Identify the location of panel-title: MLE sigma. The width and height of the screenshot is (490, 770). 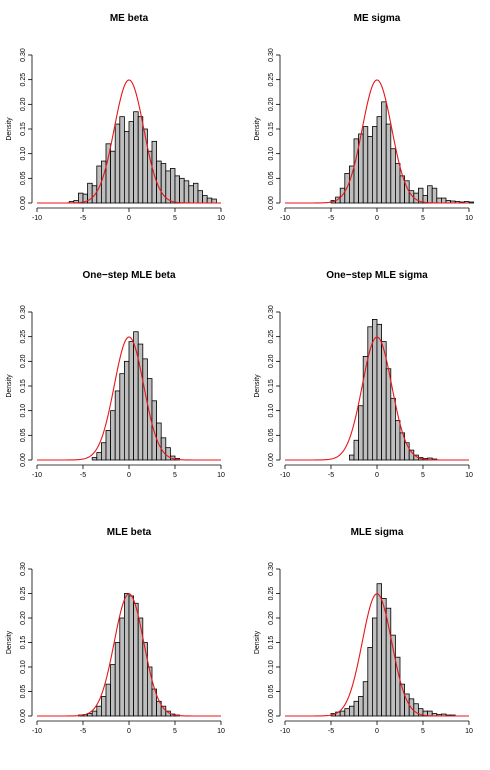
(377, 532).